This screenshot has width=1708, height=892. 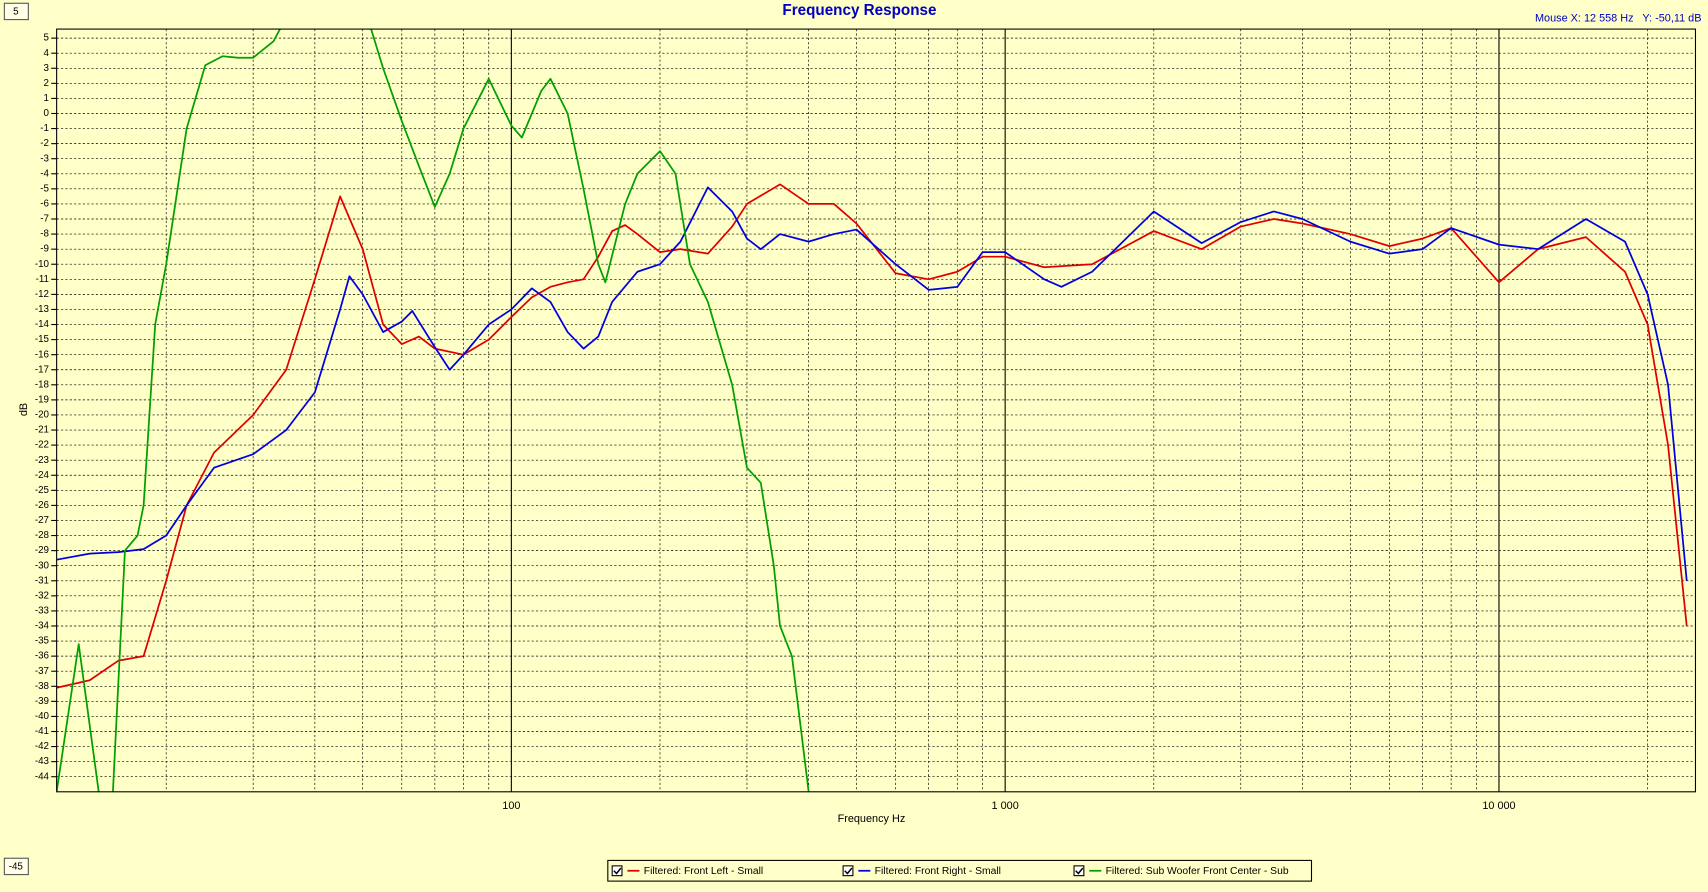 What do you see at coordinates (42, 716) in the screenshot?
I see `y-tick-label: -40` at bounding box center [42, 716].